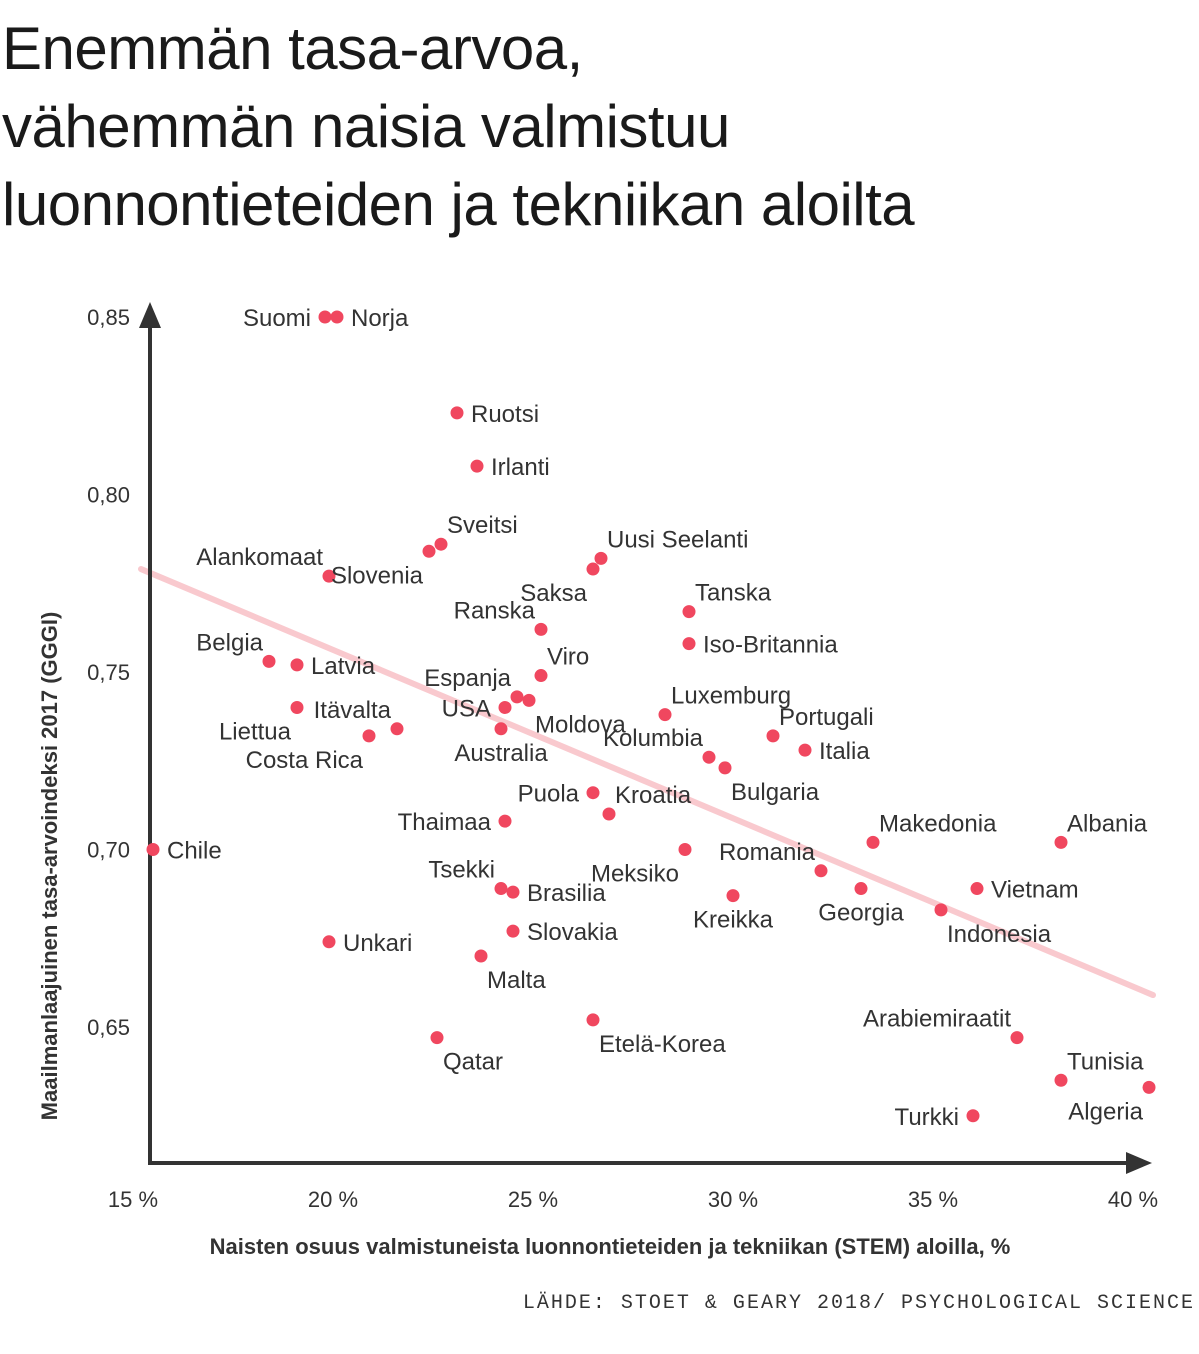 The image size is (1199, 1354). I want to click on point-label: Portugali, so click(826, 717).